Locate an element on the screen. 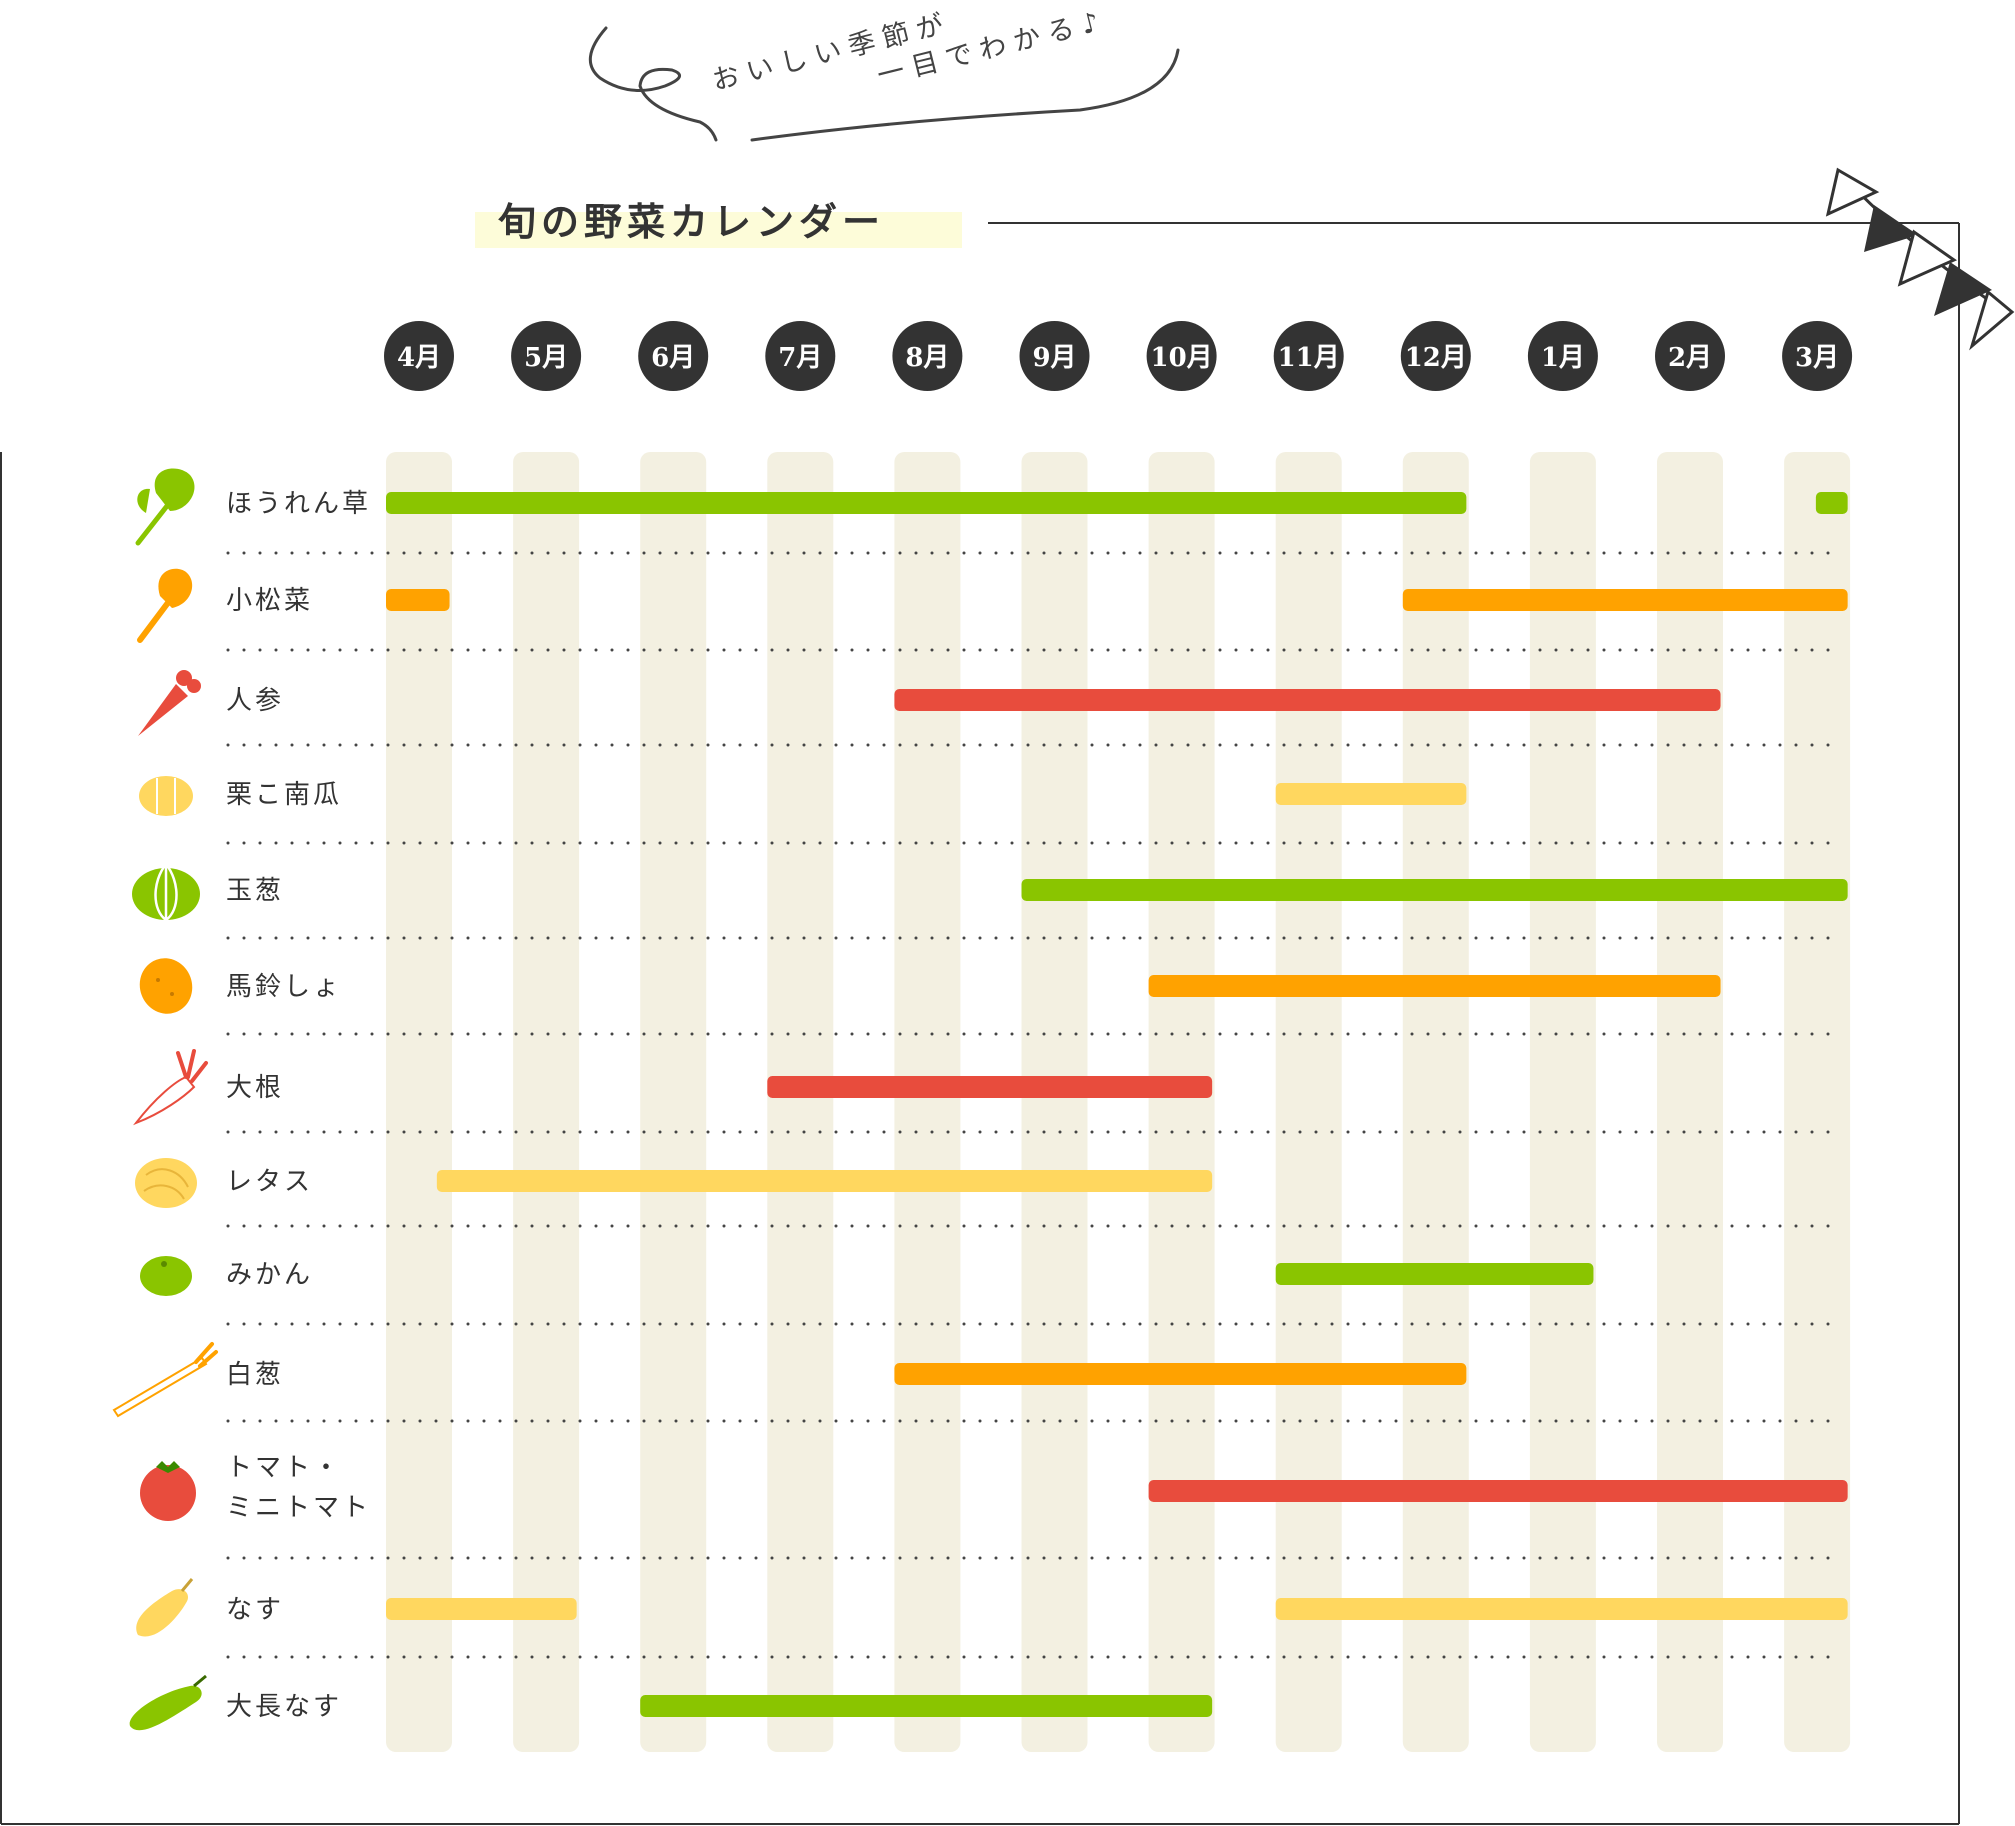 This screenshot has height=1826, width=2015. spinach-icon is located at coordinates (165, 507).